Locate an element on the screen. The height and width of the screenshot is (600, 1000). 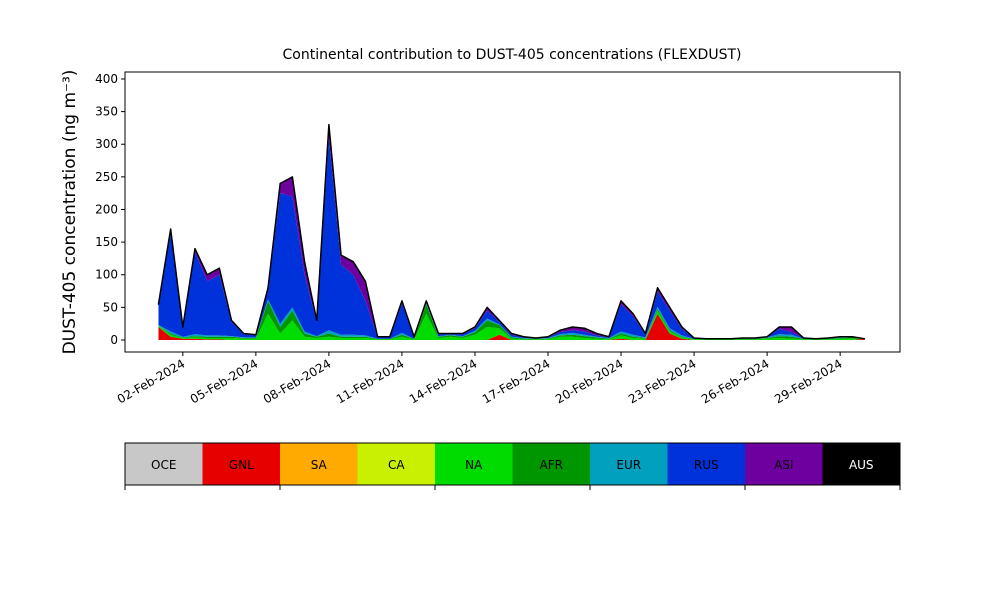
legend-label: GNL is located at coordinates (241, 465).